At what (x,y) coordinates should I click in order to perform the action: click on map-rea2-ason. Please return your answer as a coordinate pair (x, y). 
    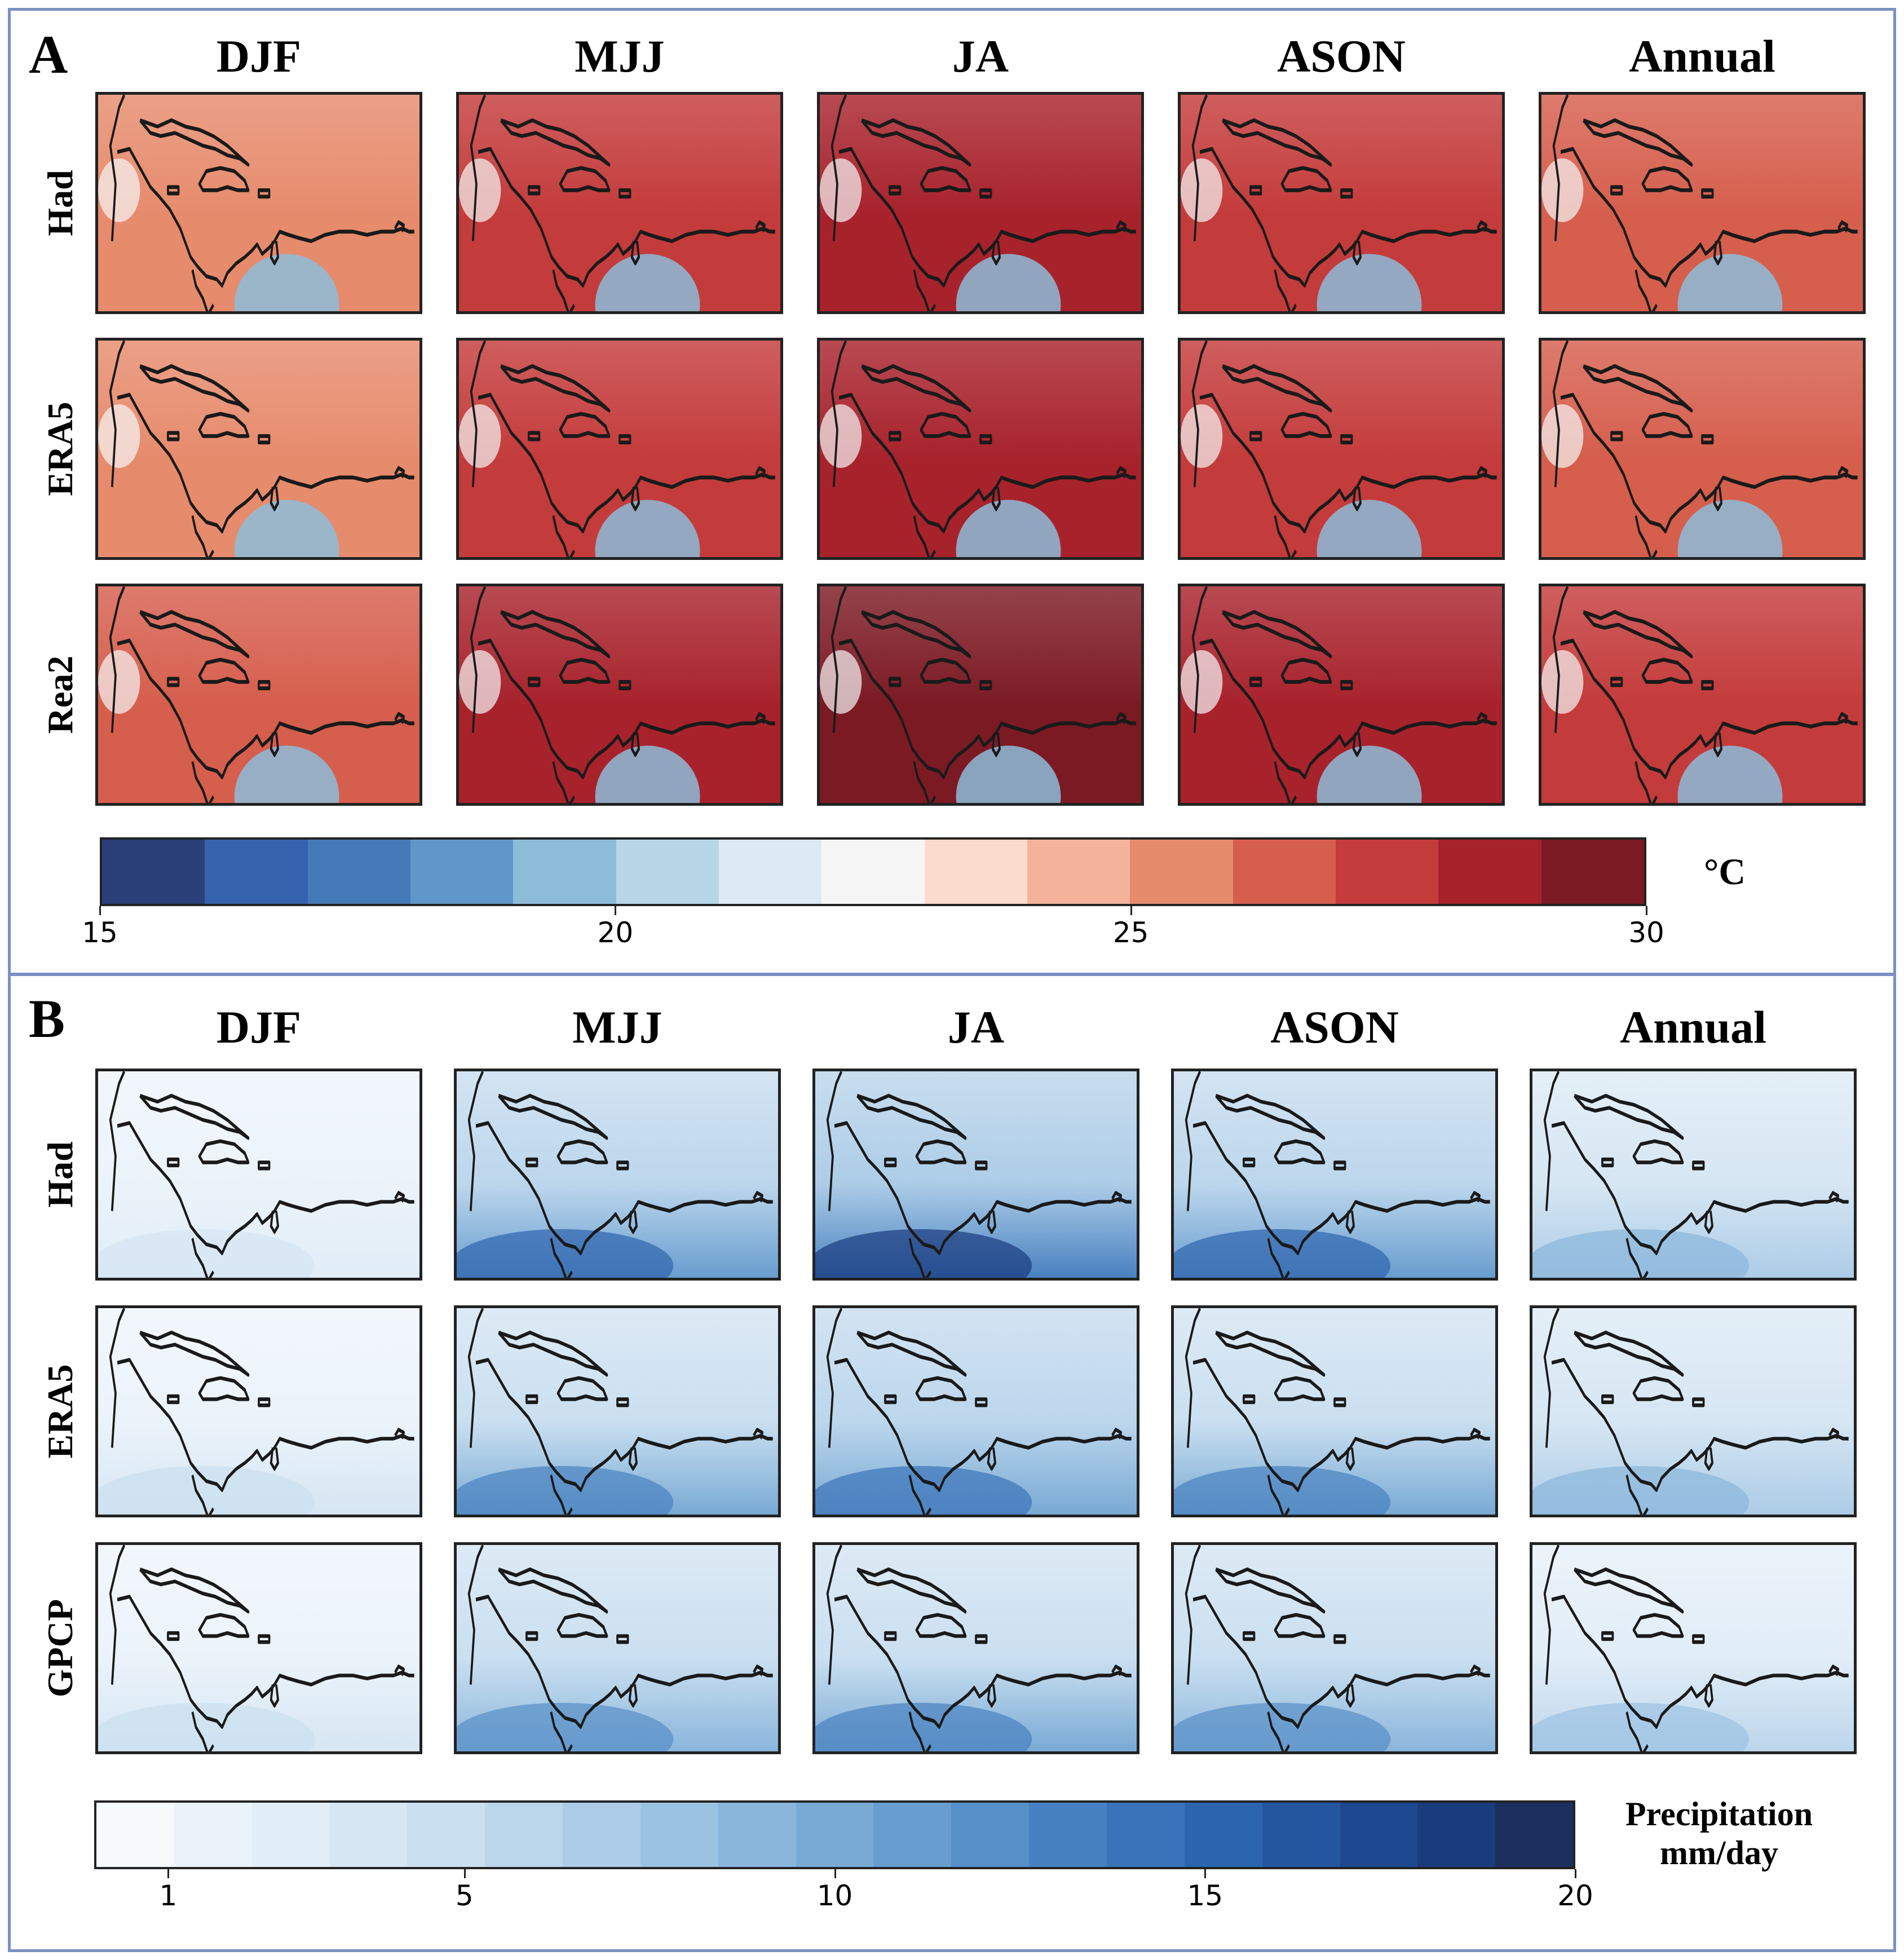
    Looking at the image, I should click on (1341, 695).